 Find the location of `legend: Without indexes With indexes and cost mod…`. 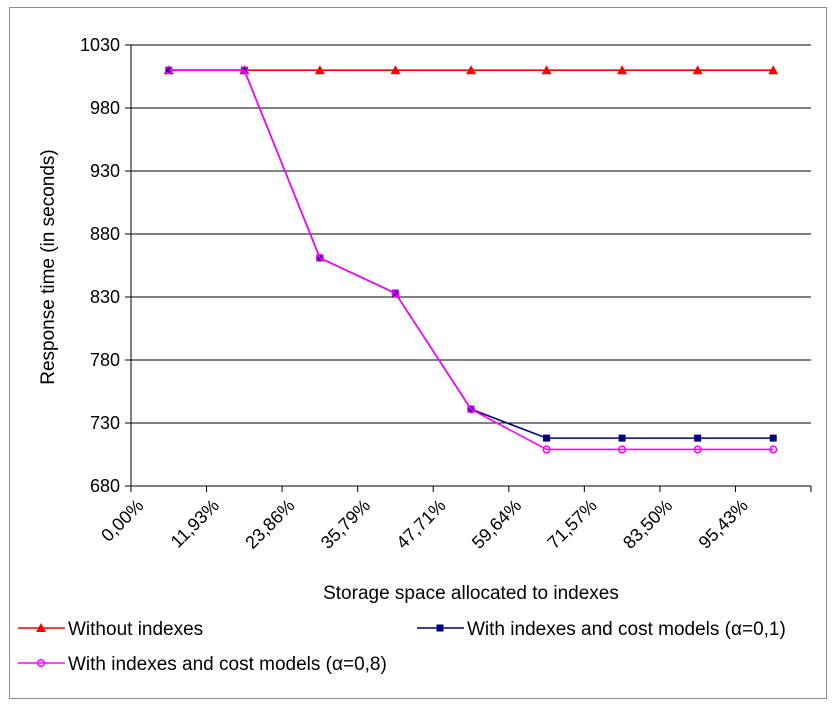

legend: Without indexes With indexes and cost mod… is located at coordinates (402, 647).